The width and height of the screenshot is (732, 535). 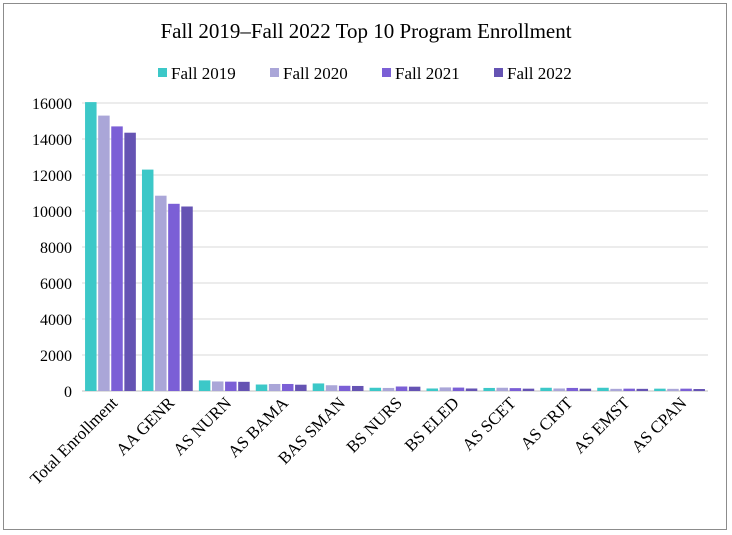 I want to click on legend-item: Fall 2021, so click(x=421, y=73).